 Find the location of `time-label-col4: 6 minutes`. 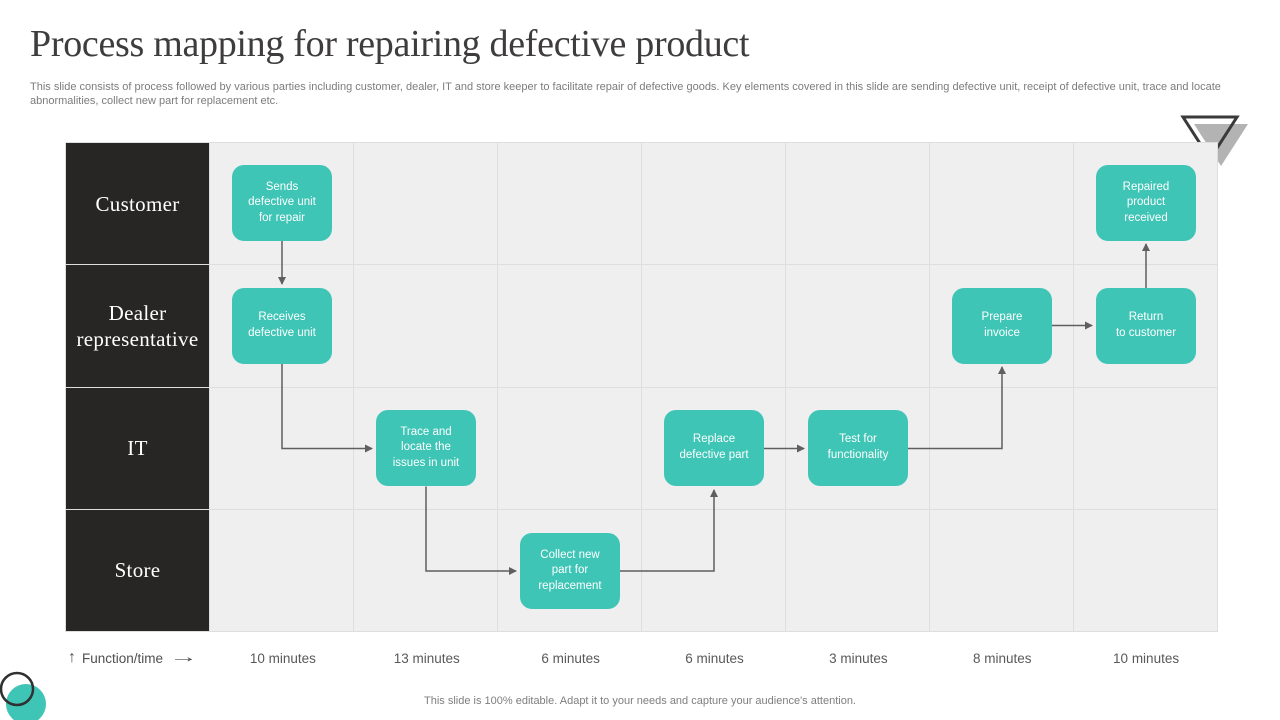

time-label-col4: 6 minutes is located at coordinates (714, 658).